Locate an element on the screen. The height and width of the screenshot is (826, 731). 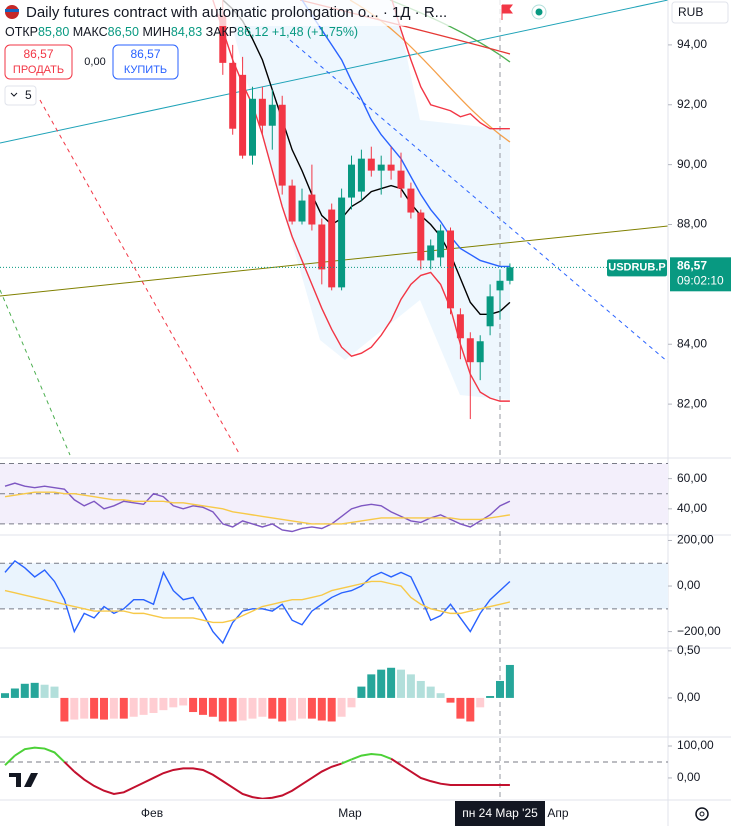
y-tick-label: 94,00 is located at coordinates (692, 44).